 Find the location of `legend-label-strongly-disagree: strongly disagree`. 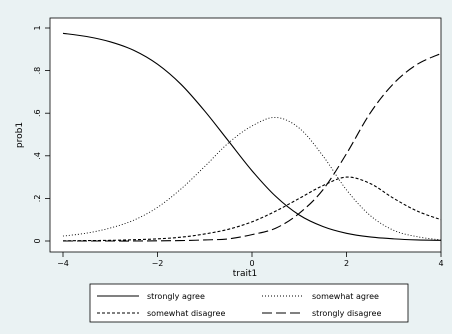

legend-label-strongly-disagree: strongly disagree is located at coordinates (346, 313).